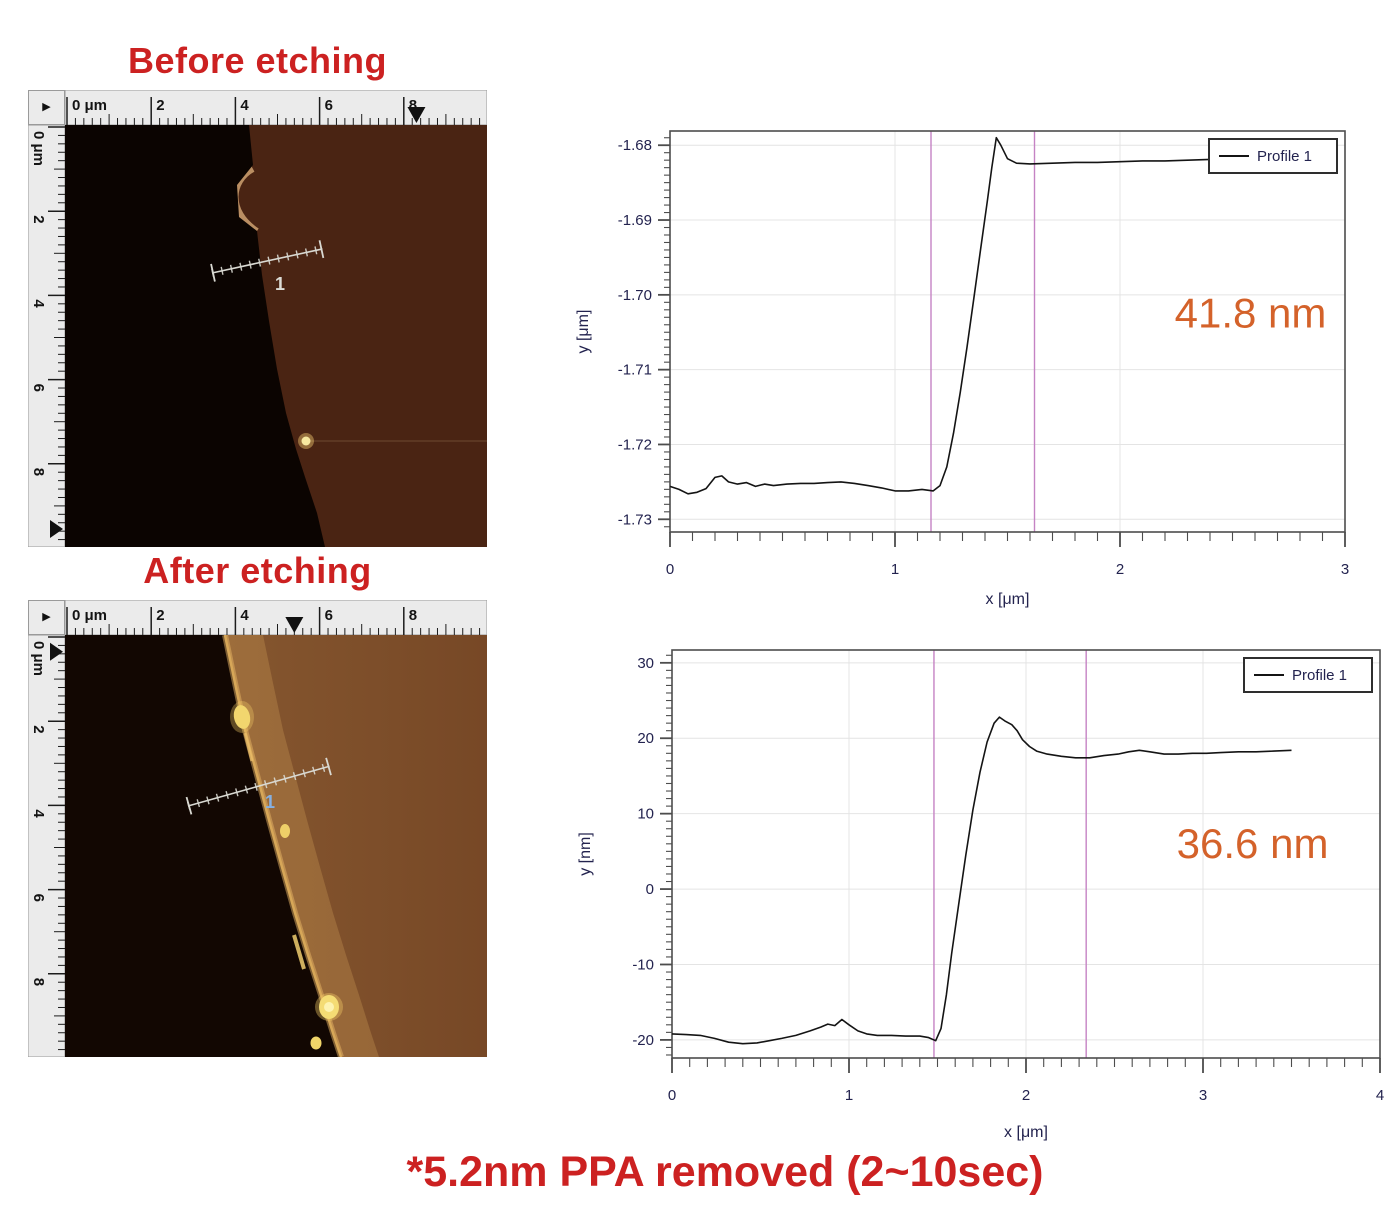  Describe the element at coordinates (583, 332) in the screenshot. I see `y-axis-label: y [μm]` at that location.